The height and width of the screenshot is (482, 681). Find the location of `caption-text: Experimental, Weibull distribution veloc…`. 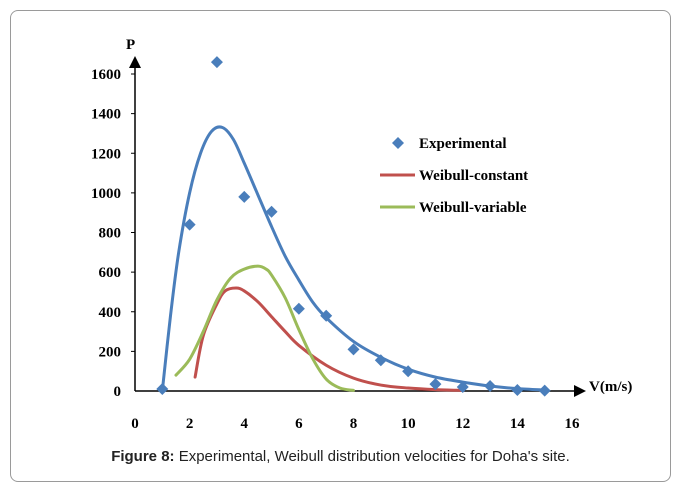

caption-text: Experimental, Weibull distribution veloc… is located at coordinates (372, 456).